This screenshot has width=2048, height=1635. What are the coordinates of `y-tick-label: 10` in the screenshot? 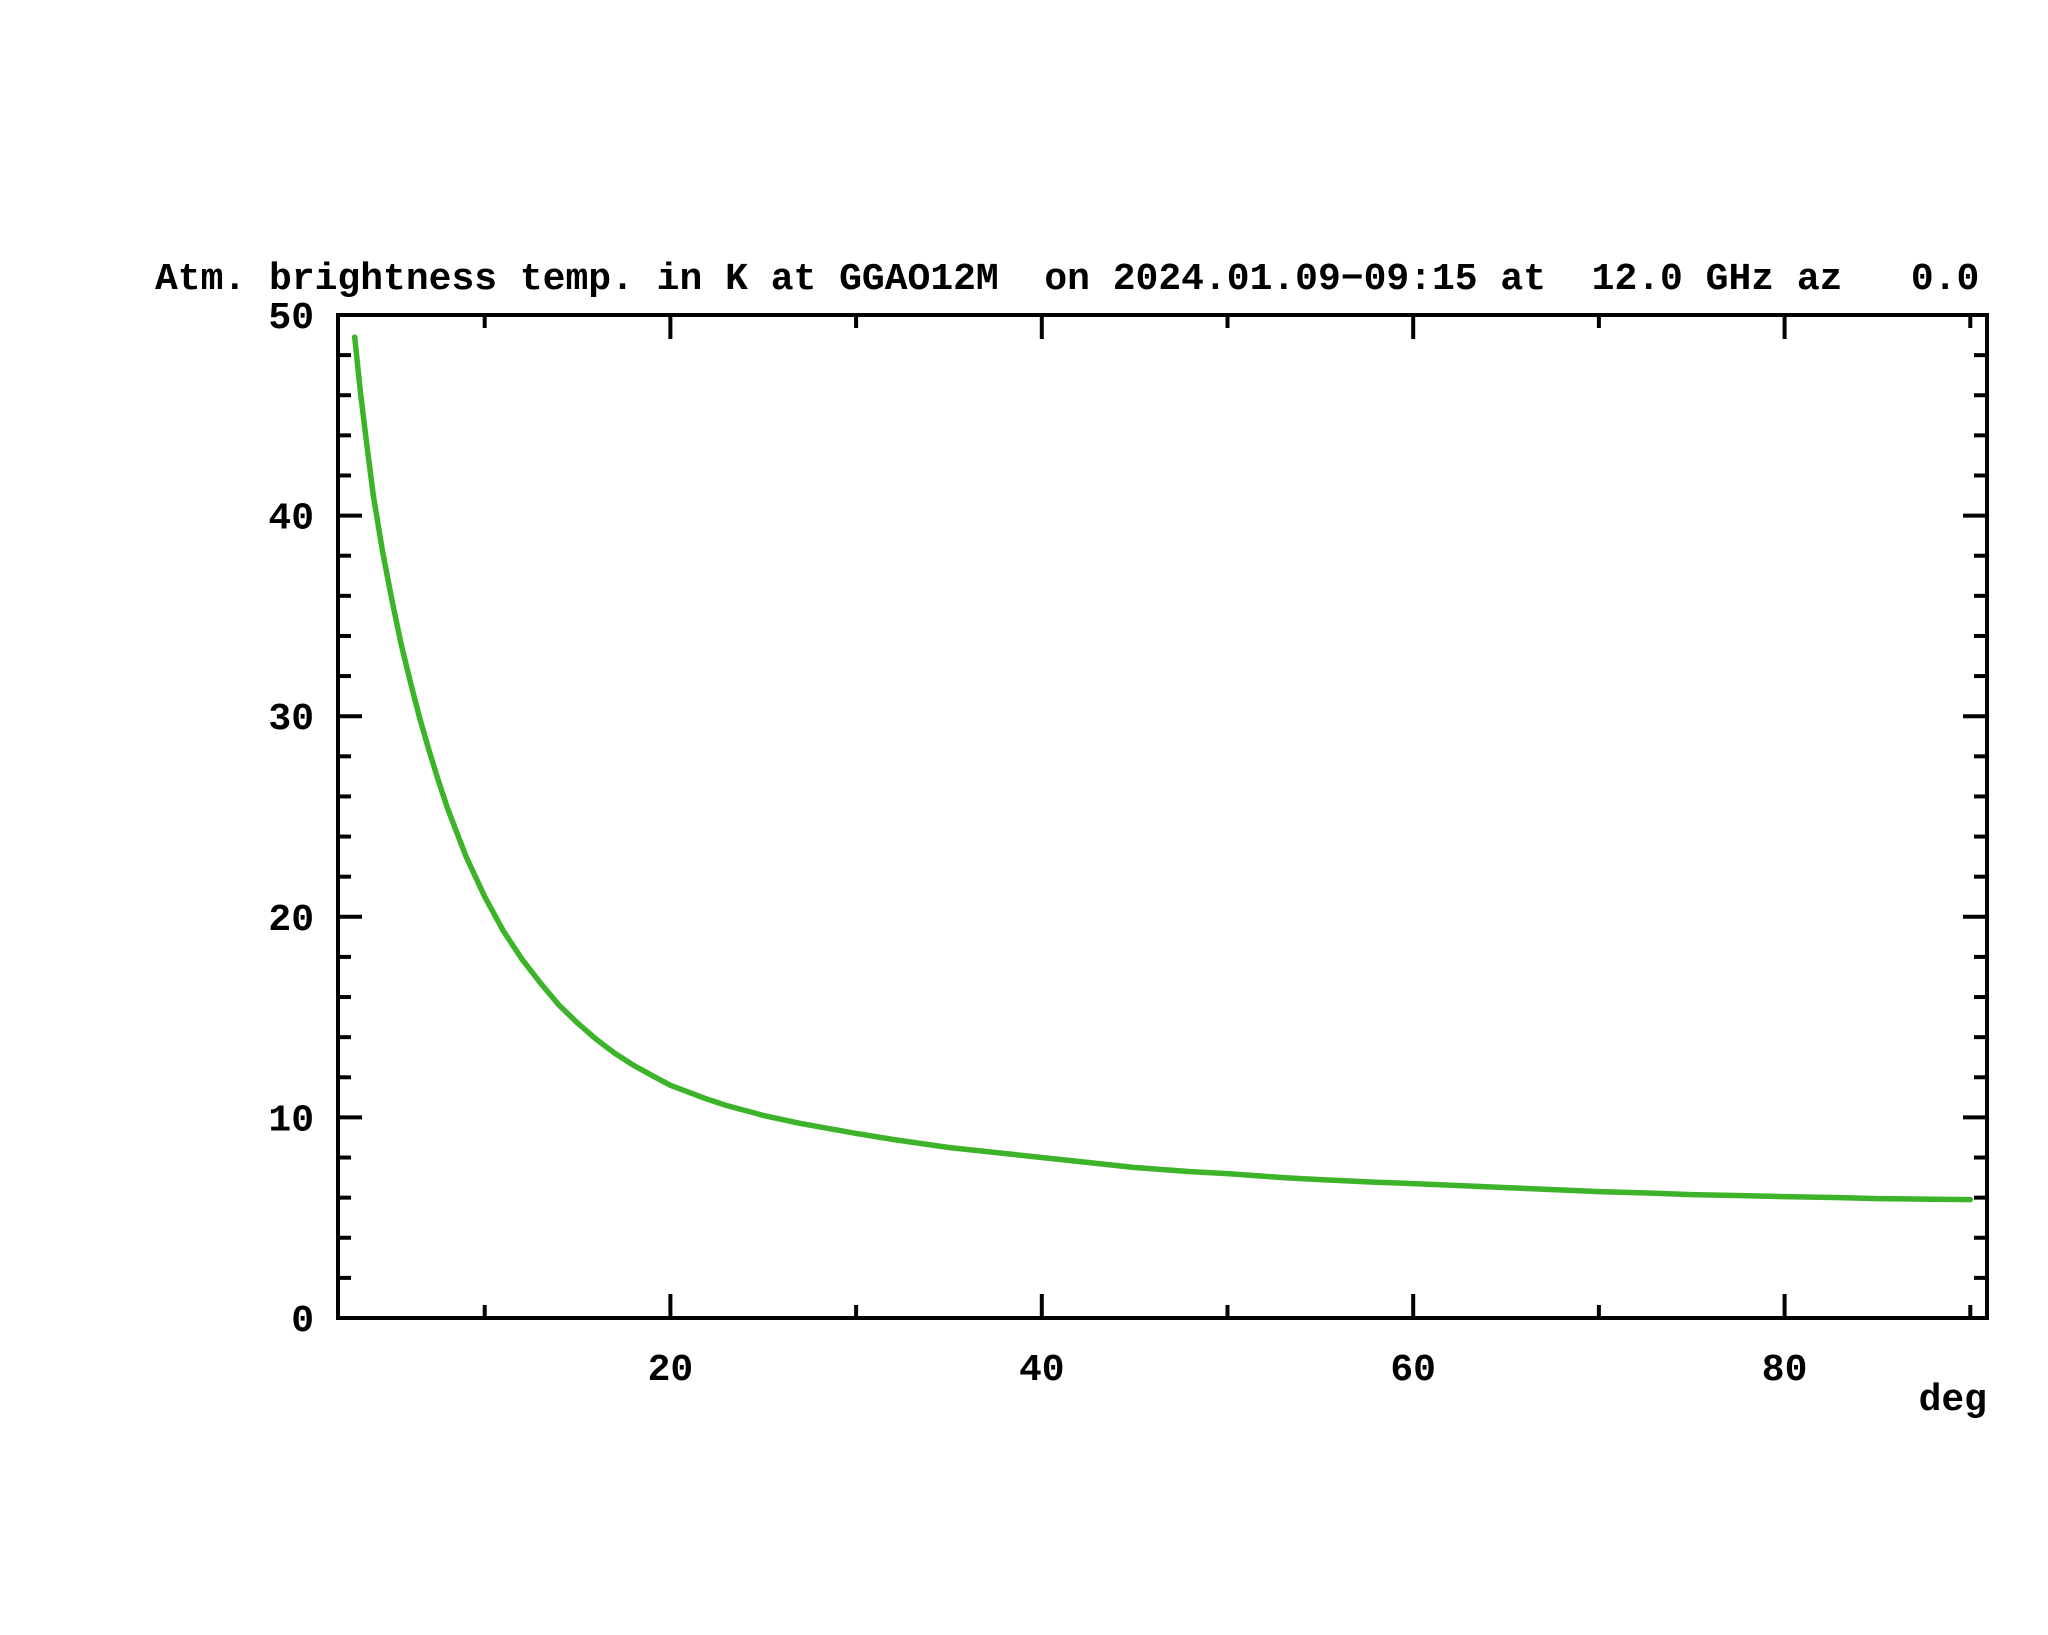 It's located at (291, 1120).